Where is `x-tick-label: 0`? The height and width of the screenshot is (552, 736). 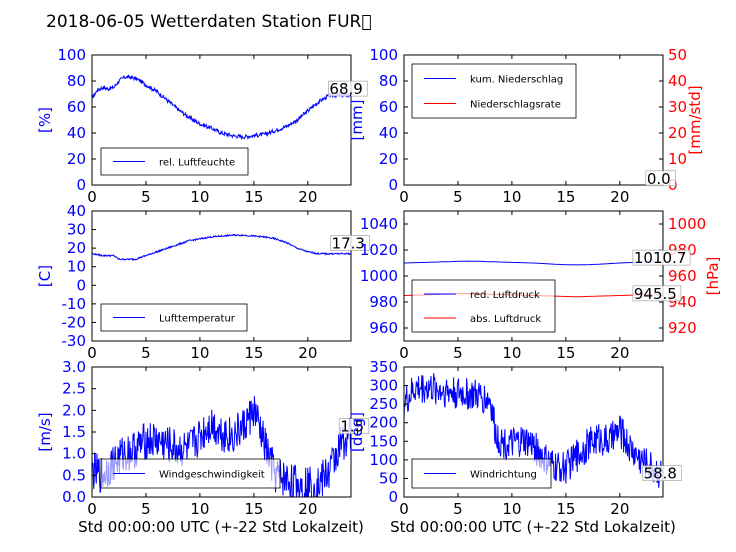 x-tick-label: 0 is located at coordinates (404, 353).